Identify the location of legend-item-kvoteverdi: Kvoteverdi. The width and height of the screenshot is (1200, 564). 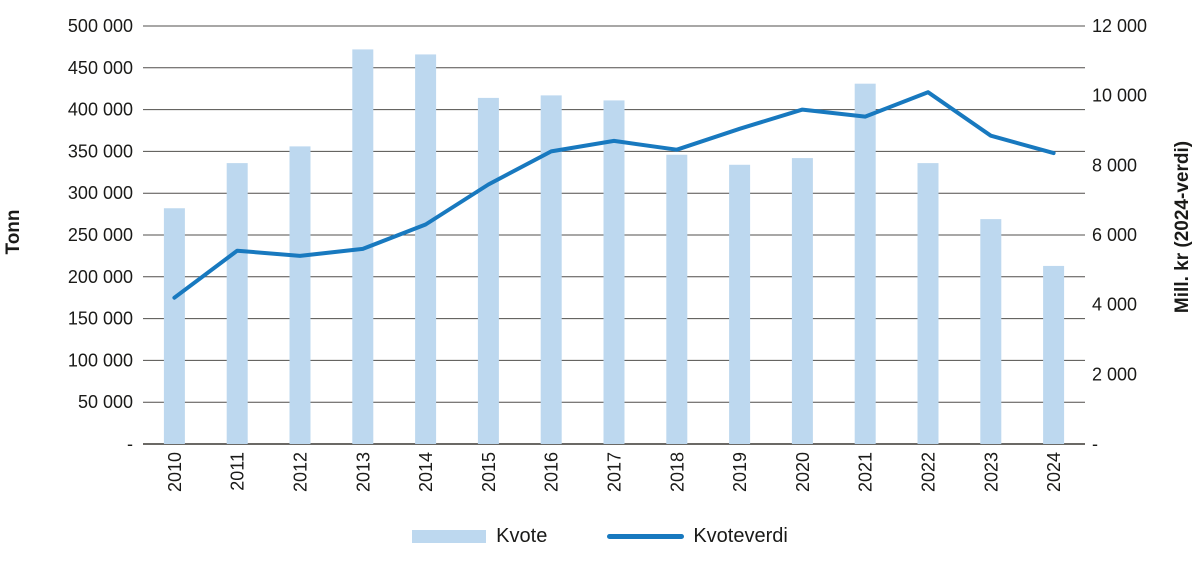
(697, 536).